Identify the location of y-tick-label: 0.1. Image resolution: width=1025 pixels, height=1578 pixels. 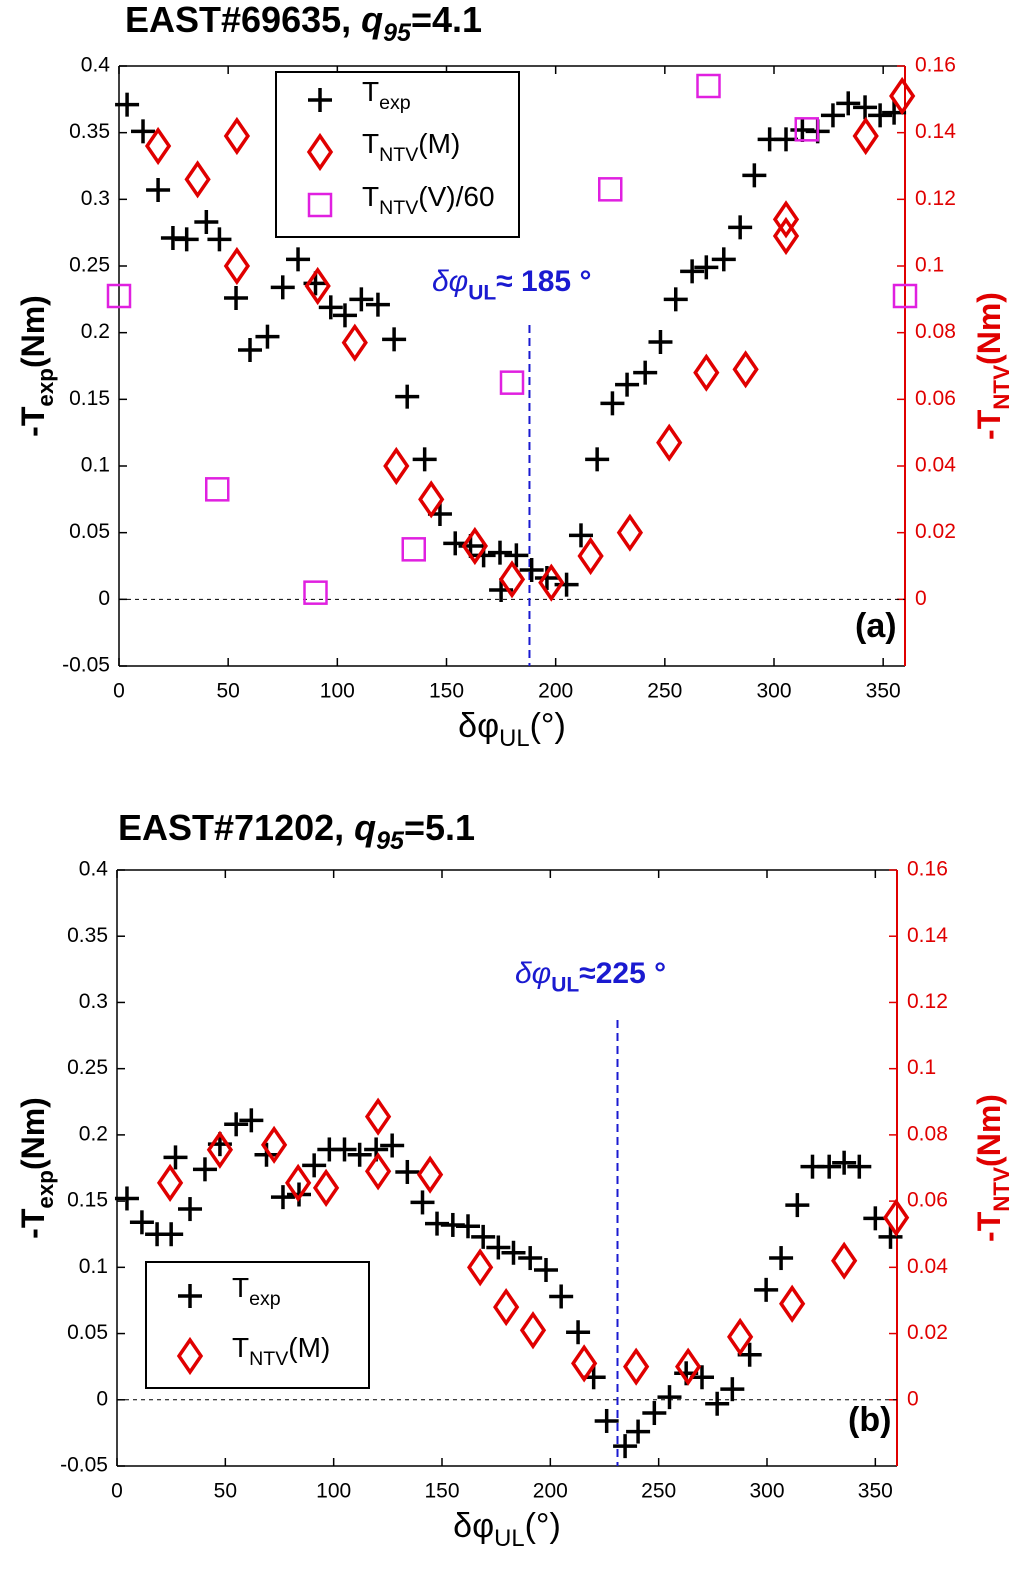
(93, 1266).